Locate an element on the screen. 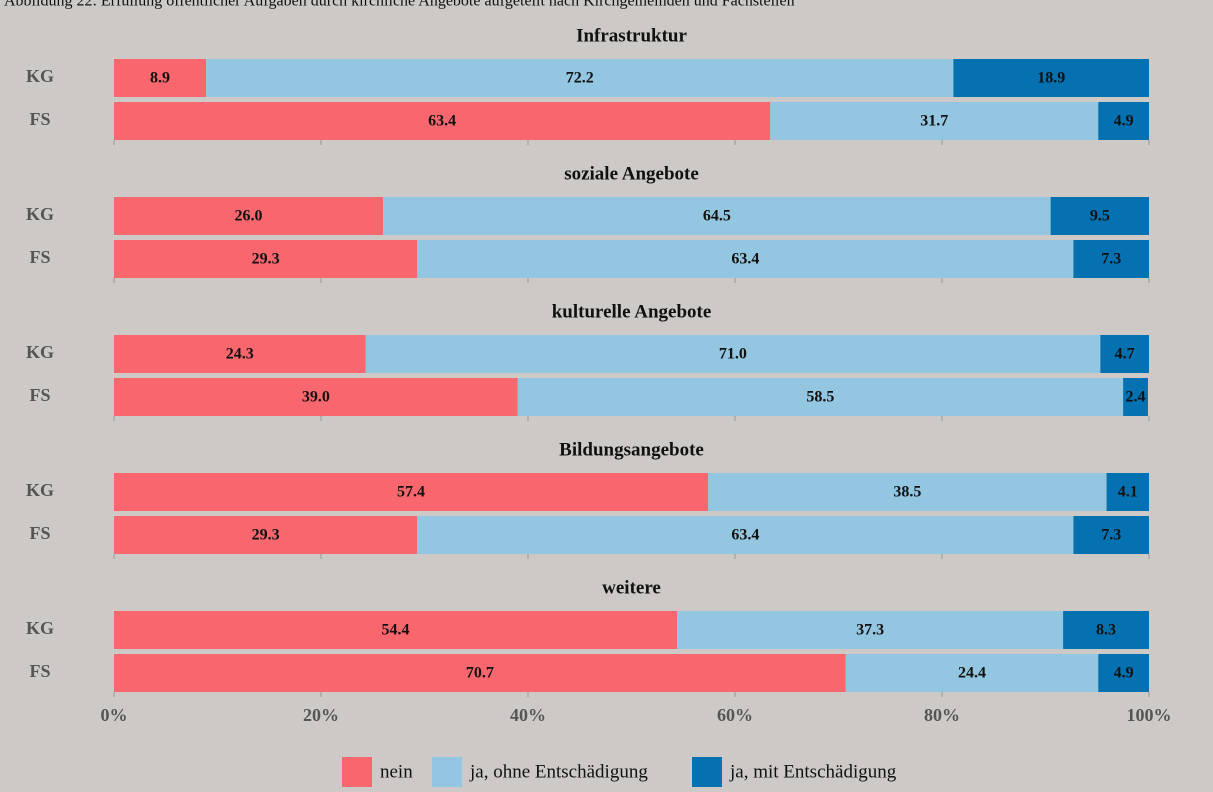 The height and width of the screenshot is (792, 1213). x-tick-label: 80% is located at coordinates (942, 715).